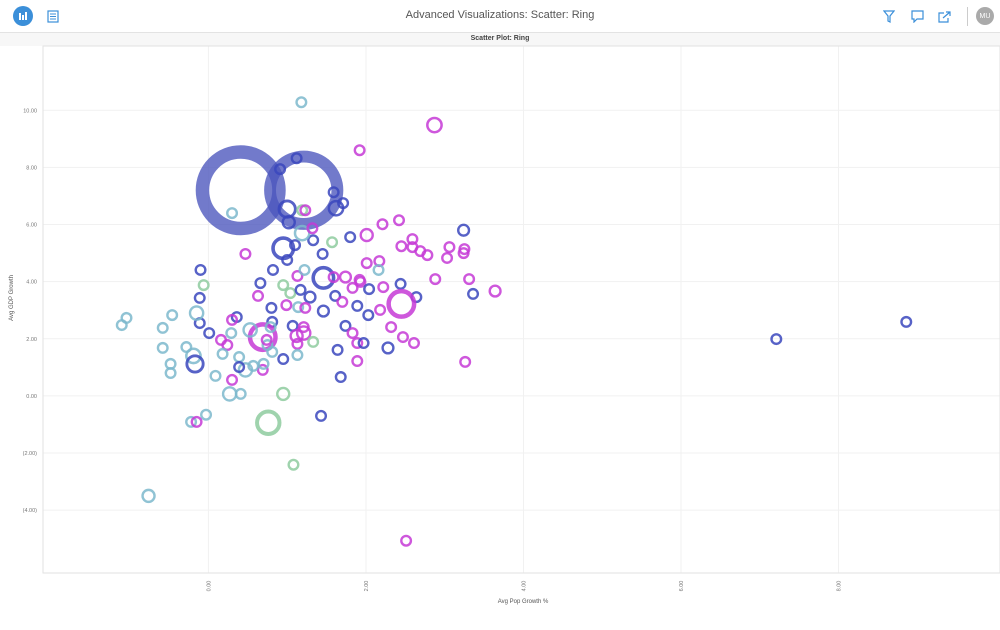  I want to click on chart-icon, so click(23, 16).